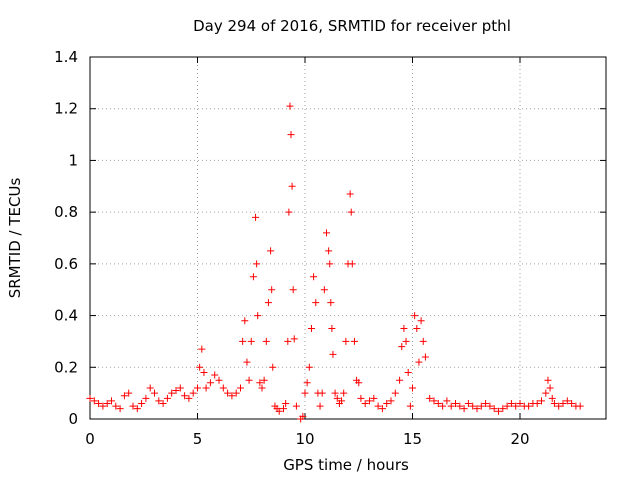 The height and width of the screenshot is (480, 640). Describe the element at coordinates (15, 238) in the screenshot. I see `y-axis-label: SRMTID / TECUs` at that location.